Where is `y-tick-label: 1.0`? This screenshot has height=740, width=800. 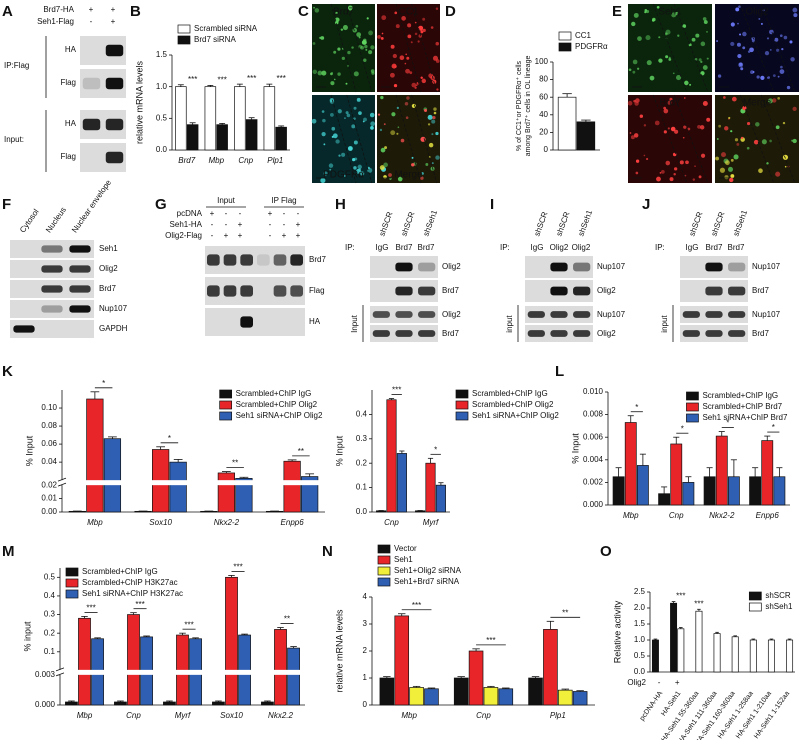 y-tick-label: 1.0 is located at coordinates (640, 639).